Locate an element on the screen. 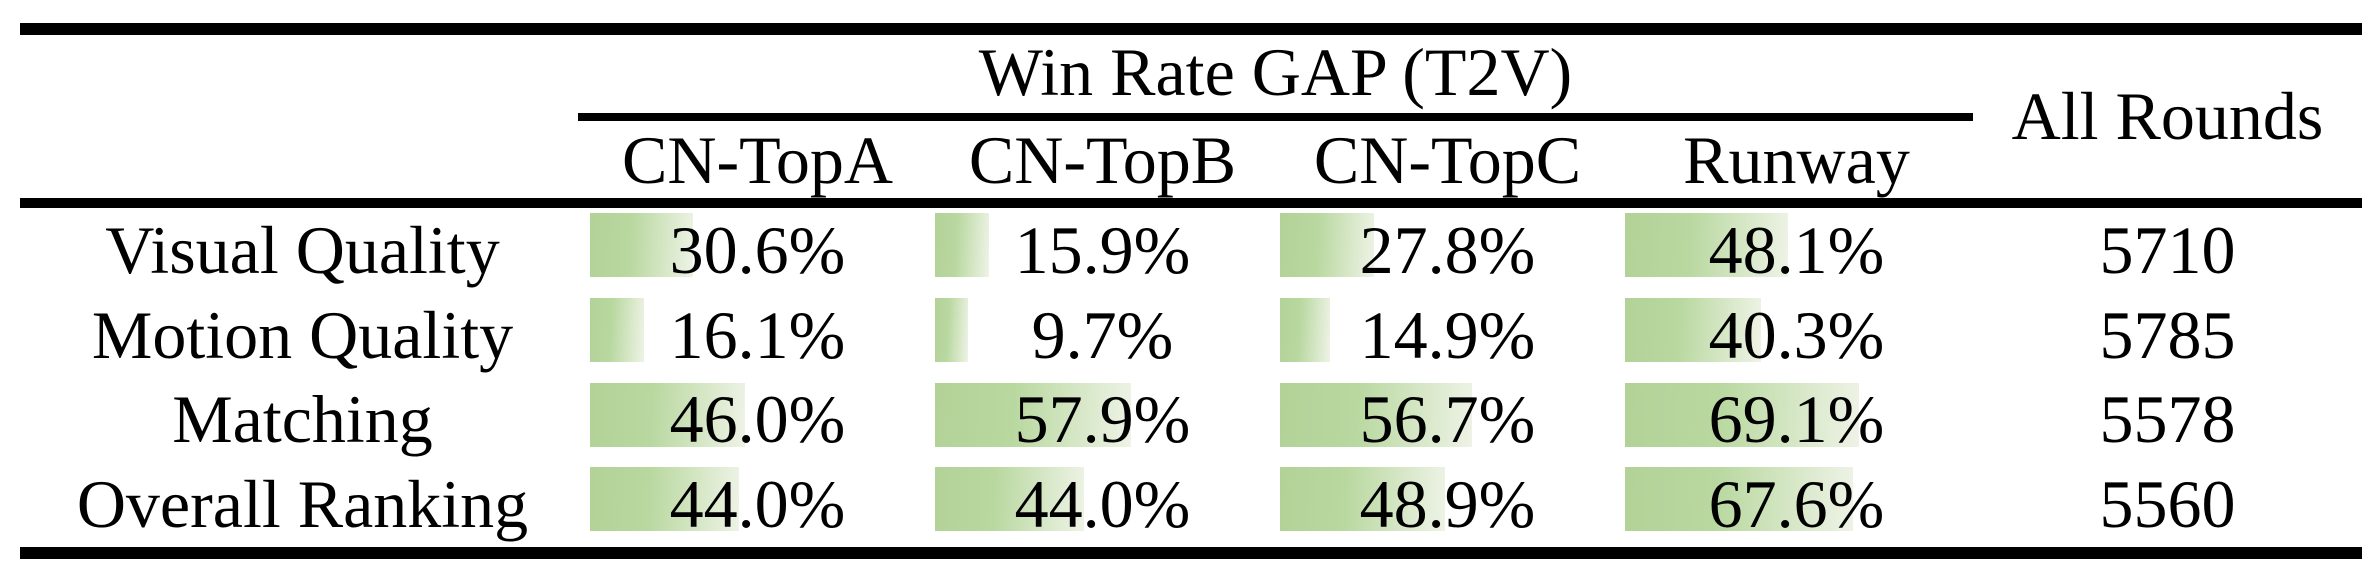  value-text: 14.9% is located at coordinates (1447, 334).